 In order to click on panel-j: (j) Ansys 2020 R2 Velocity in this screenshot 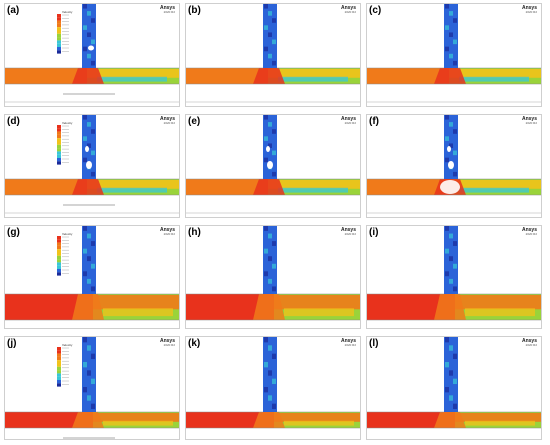, I will do `click(92, 388)`.